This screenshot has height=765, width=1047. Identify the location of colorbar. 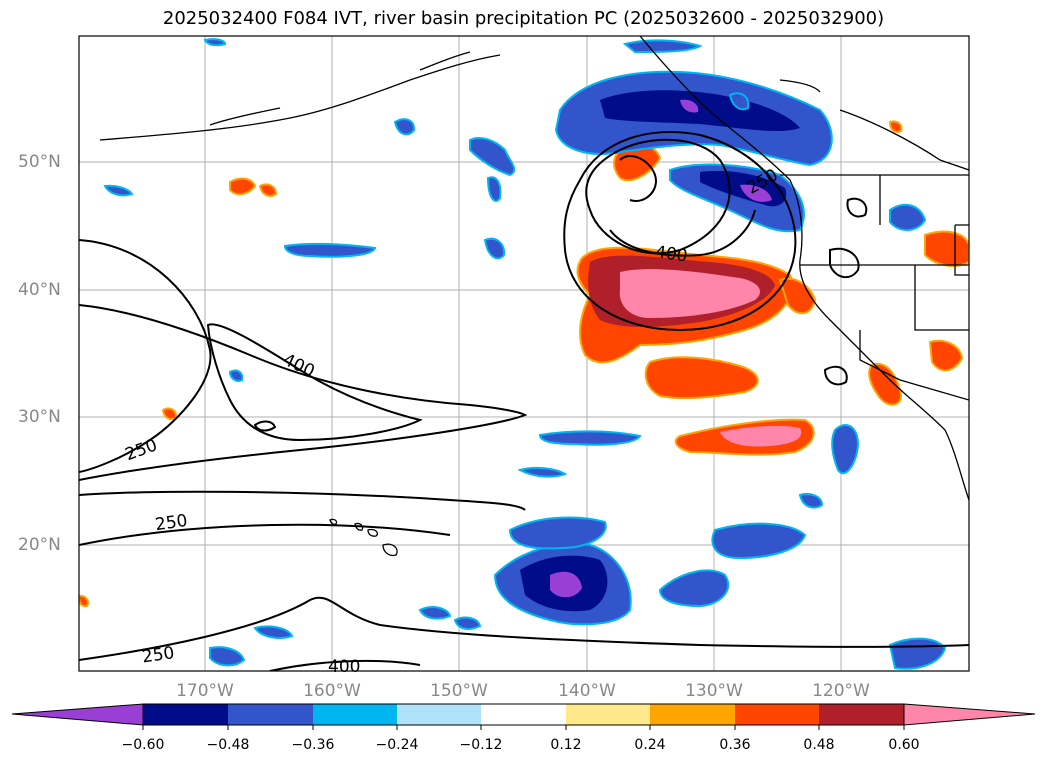
(523, 716).